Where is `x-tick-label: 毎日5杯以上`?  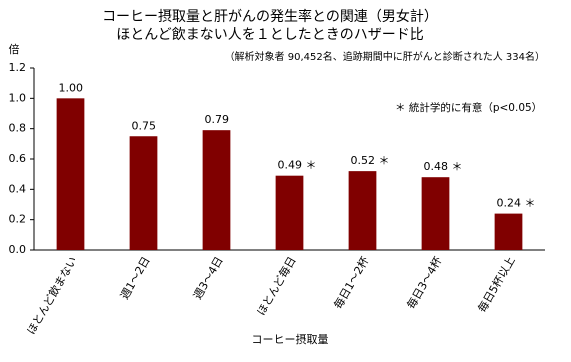 x-tick-label: 毎日5杯以上 is located at coordinates (496, 284).